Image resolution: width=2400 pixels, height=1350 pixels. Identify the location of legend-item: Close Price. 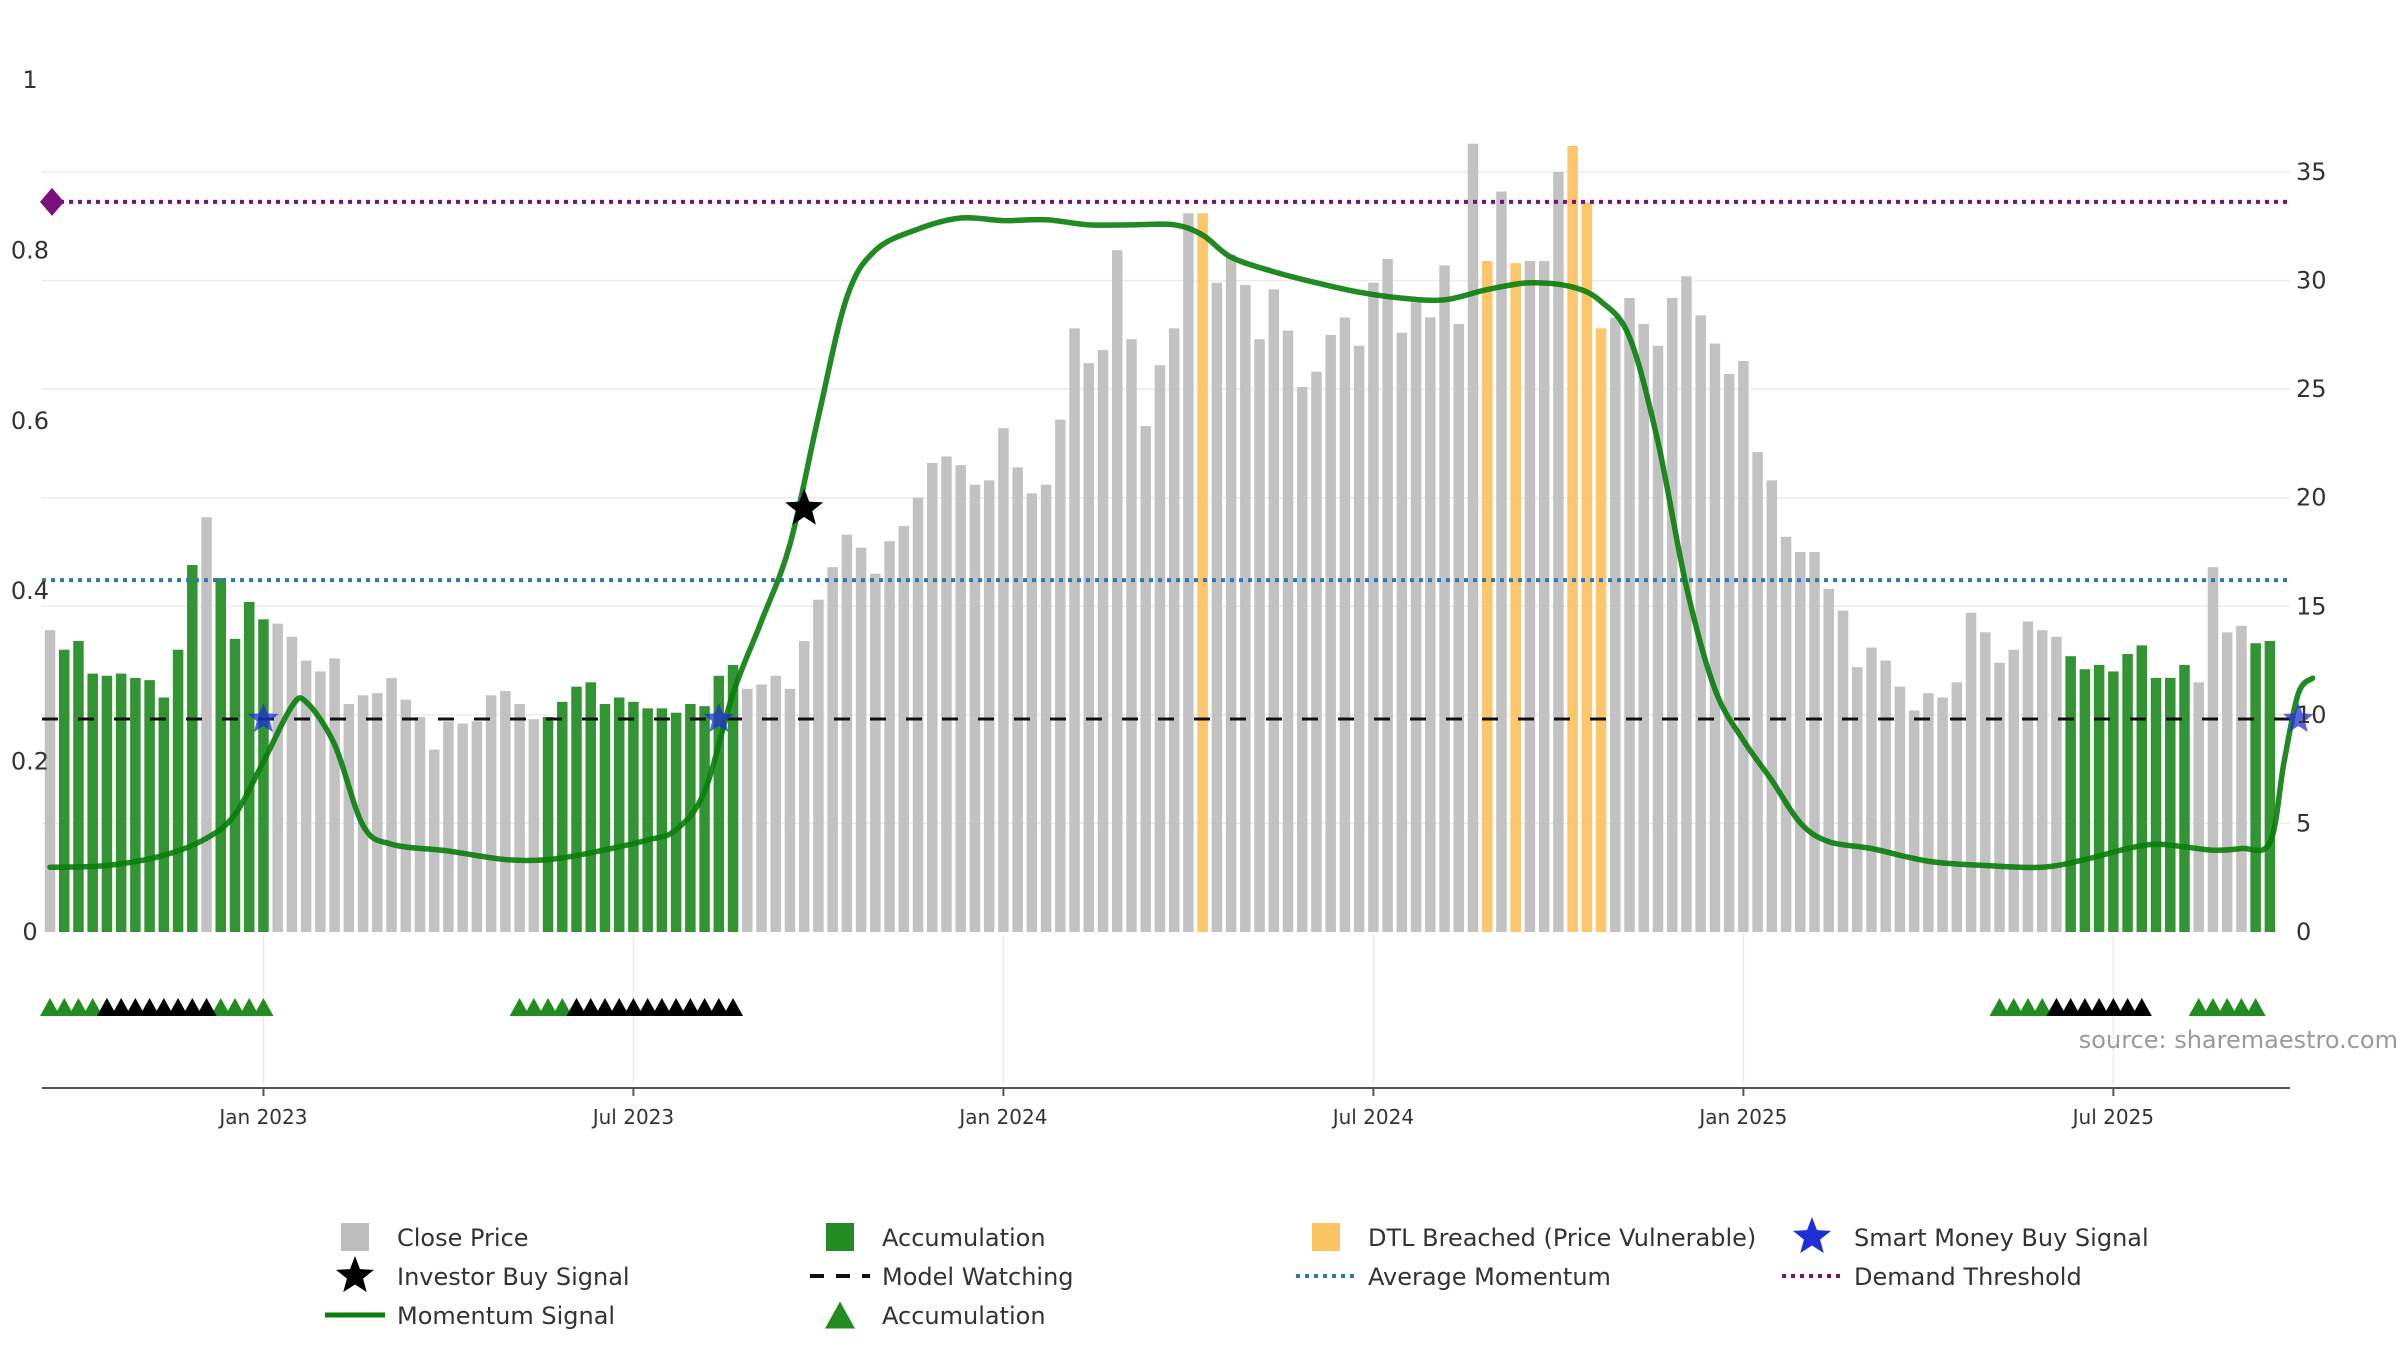
(435, 1237).